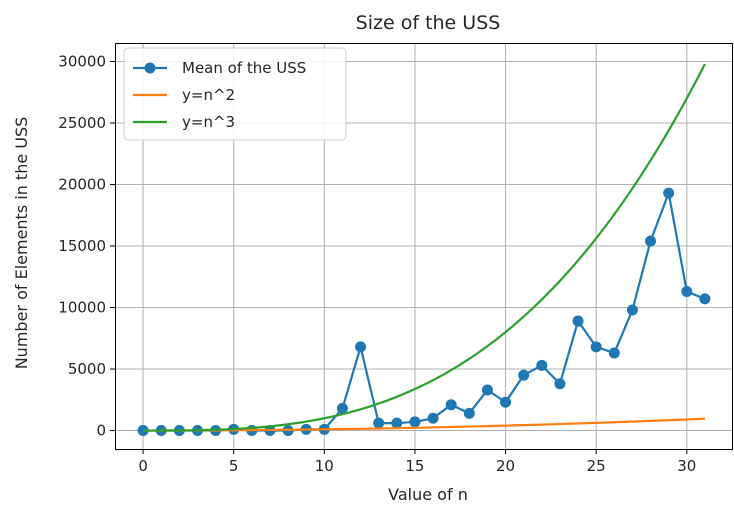 The image size is (734, 506). I want to click on legend-label-y-n-3: y=n^3, so click(208, 122).